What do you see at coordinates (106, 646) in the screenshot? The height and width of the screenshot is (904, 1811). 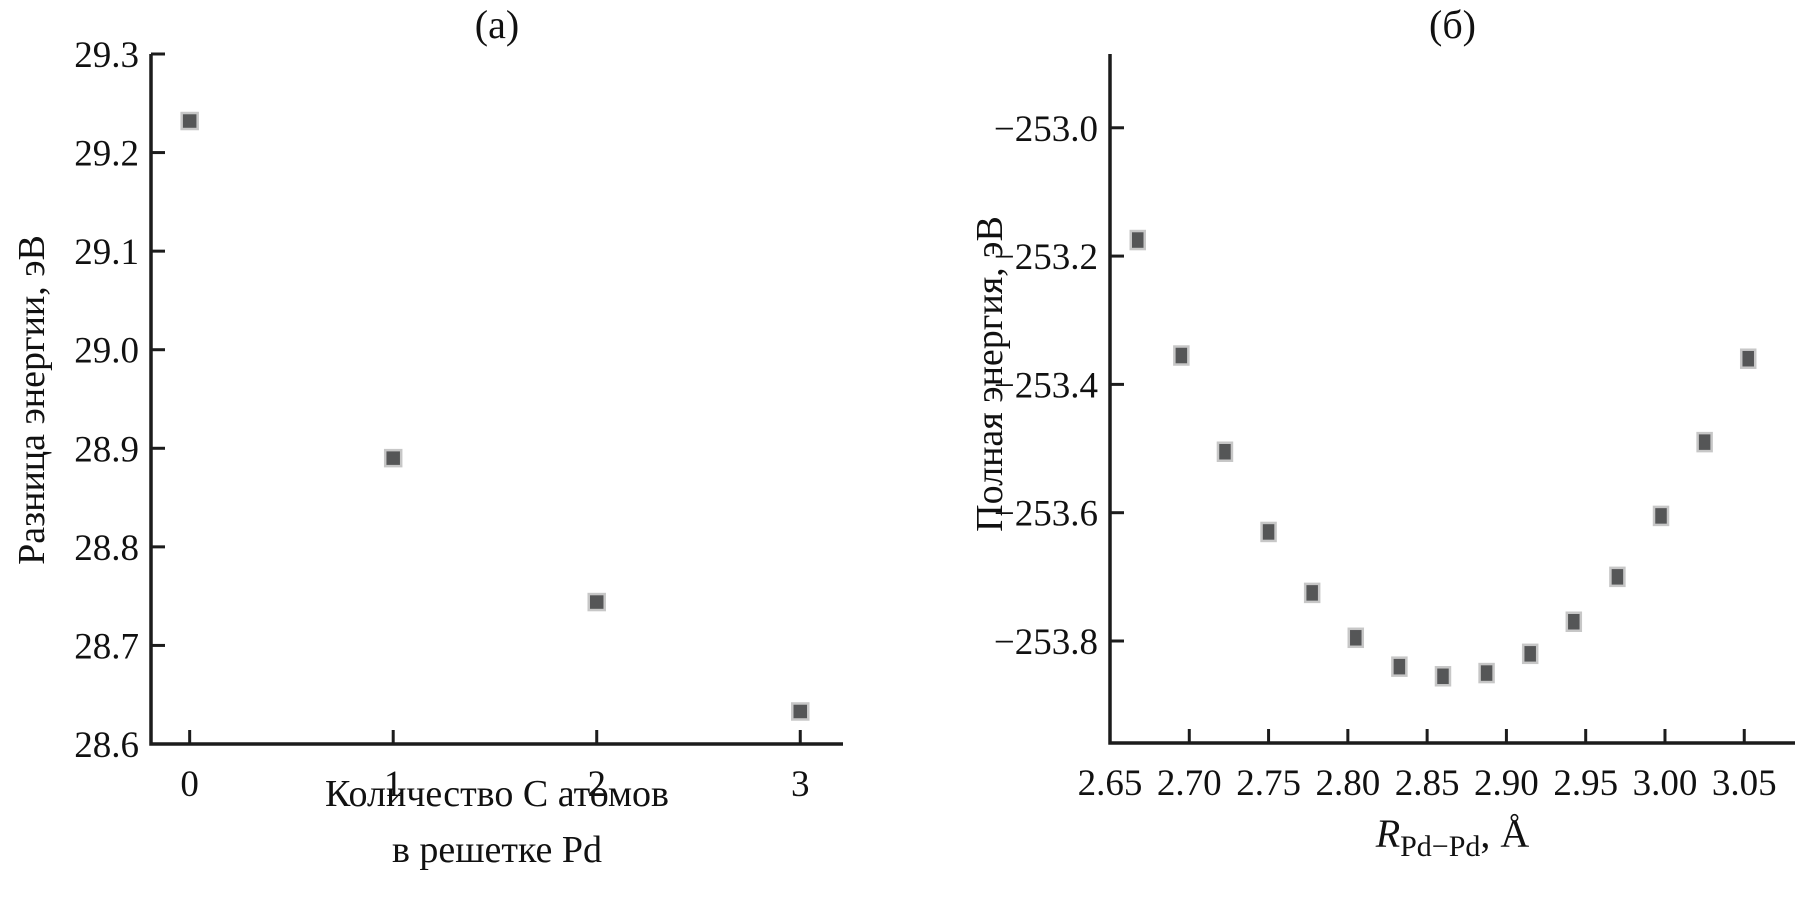 I see `panel-a-y-tick-label: 28.7` at bounding box center [106, 646].